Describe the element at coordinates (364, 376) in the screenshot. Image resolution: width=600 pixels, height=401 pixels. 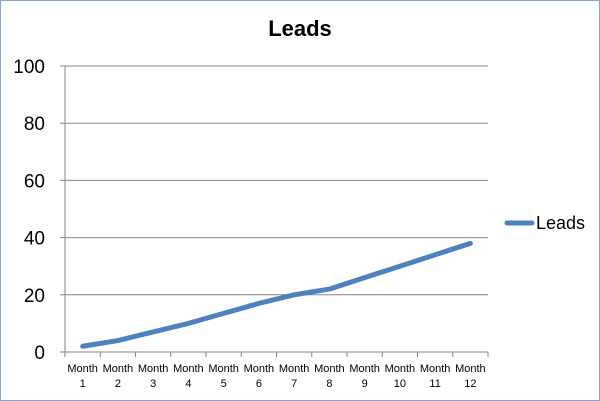
I see `x-tick-label: Month 9` at that location.